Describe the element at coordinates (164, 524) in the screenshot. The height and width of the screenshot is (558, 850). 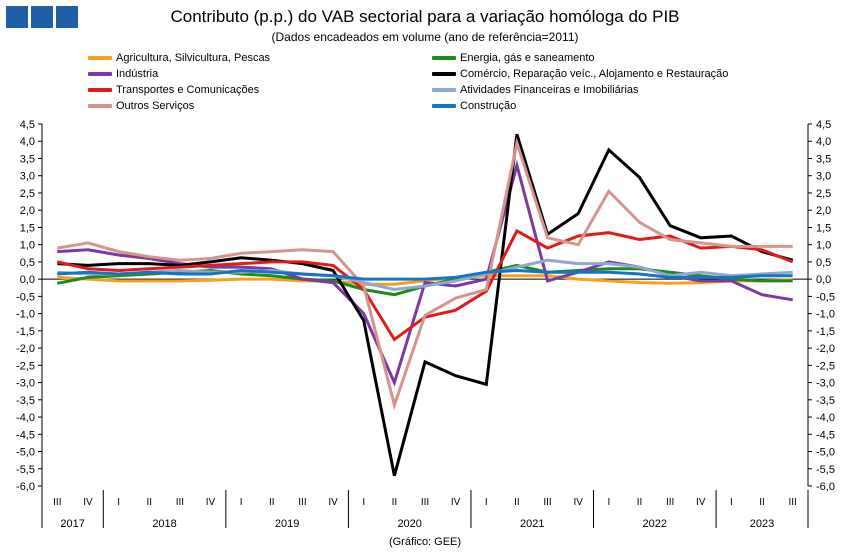
I see `year-label: 2018` at that location.